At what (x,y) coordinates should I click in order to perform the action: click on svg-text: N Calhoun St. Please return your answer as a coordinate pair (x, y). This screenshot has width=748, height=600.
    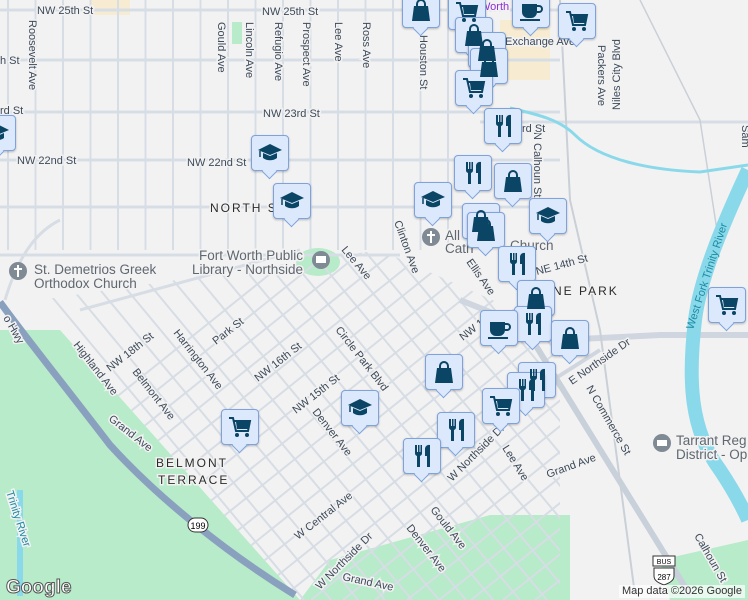
    Looking at the image, I should click on (537, 164).